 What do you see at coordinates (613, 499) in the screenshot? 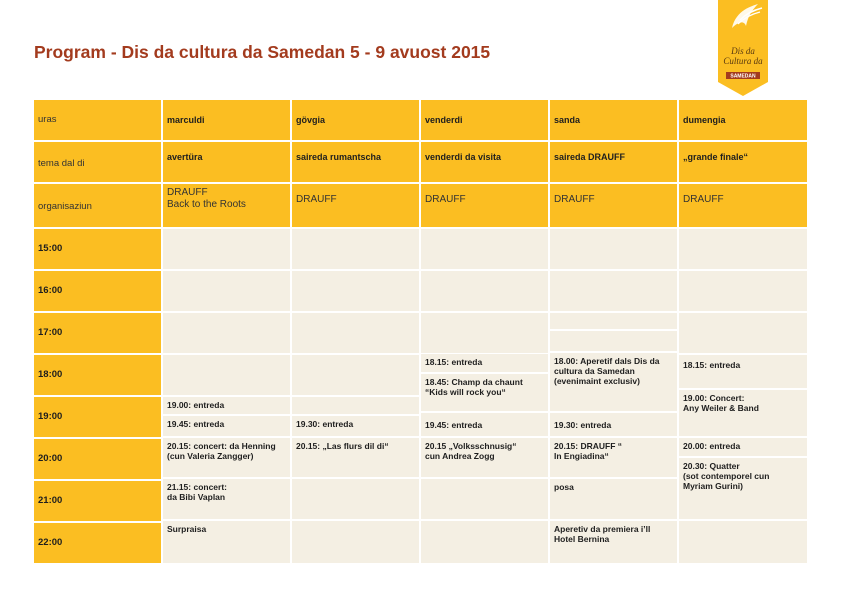
I see `event-cell: posa` at bounding box center [613, 499].